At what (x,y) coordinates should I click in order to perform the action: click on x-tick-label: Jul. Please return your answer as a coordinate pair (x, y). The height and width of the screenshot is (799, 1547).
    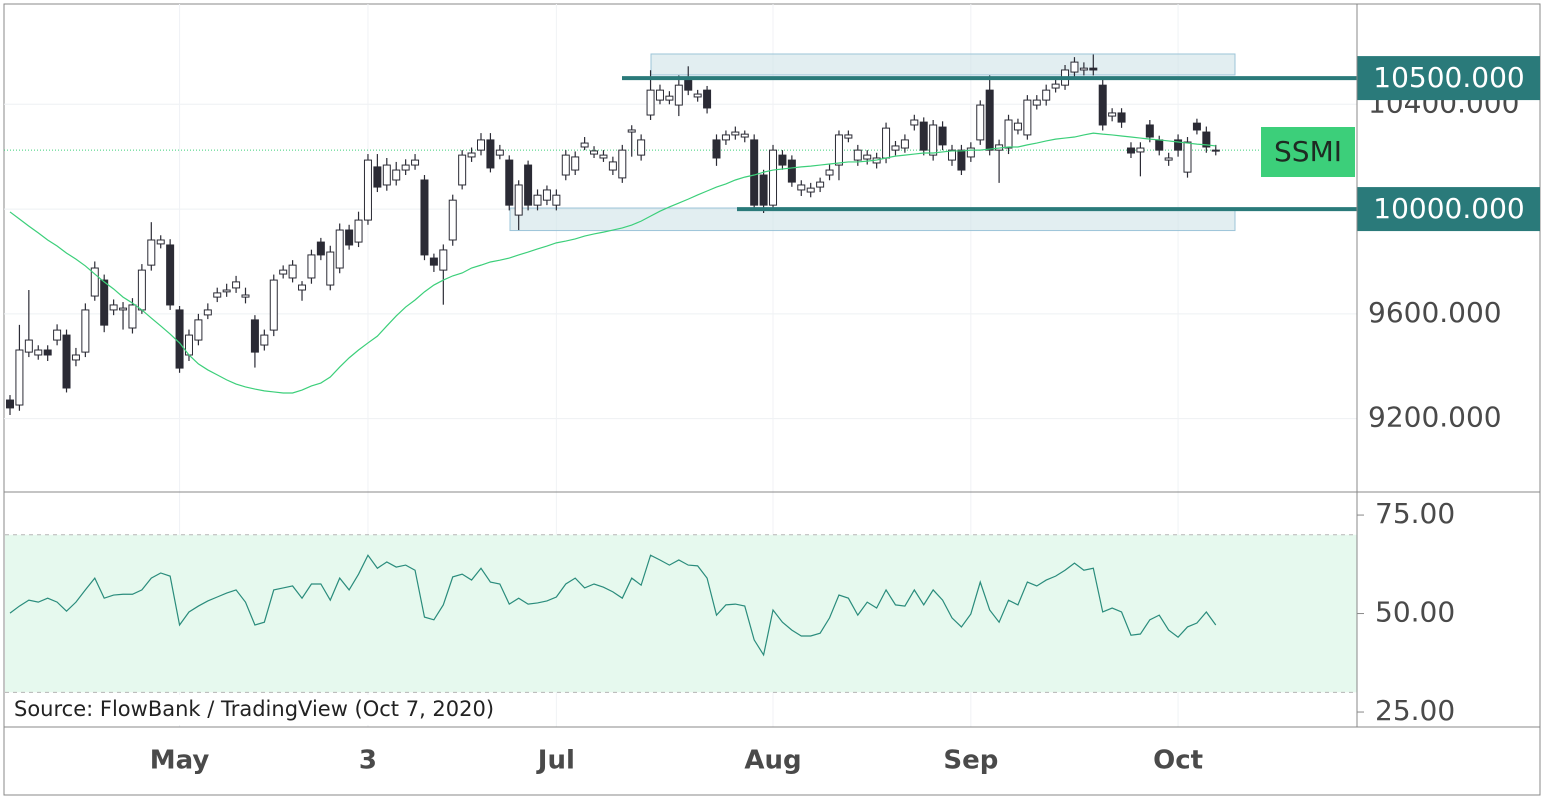
    Looking at the image, I should click on (555, 761).